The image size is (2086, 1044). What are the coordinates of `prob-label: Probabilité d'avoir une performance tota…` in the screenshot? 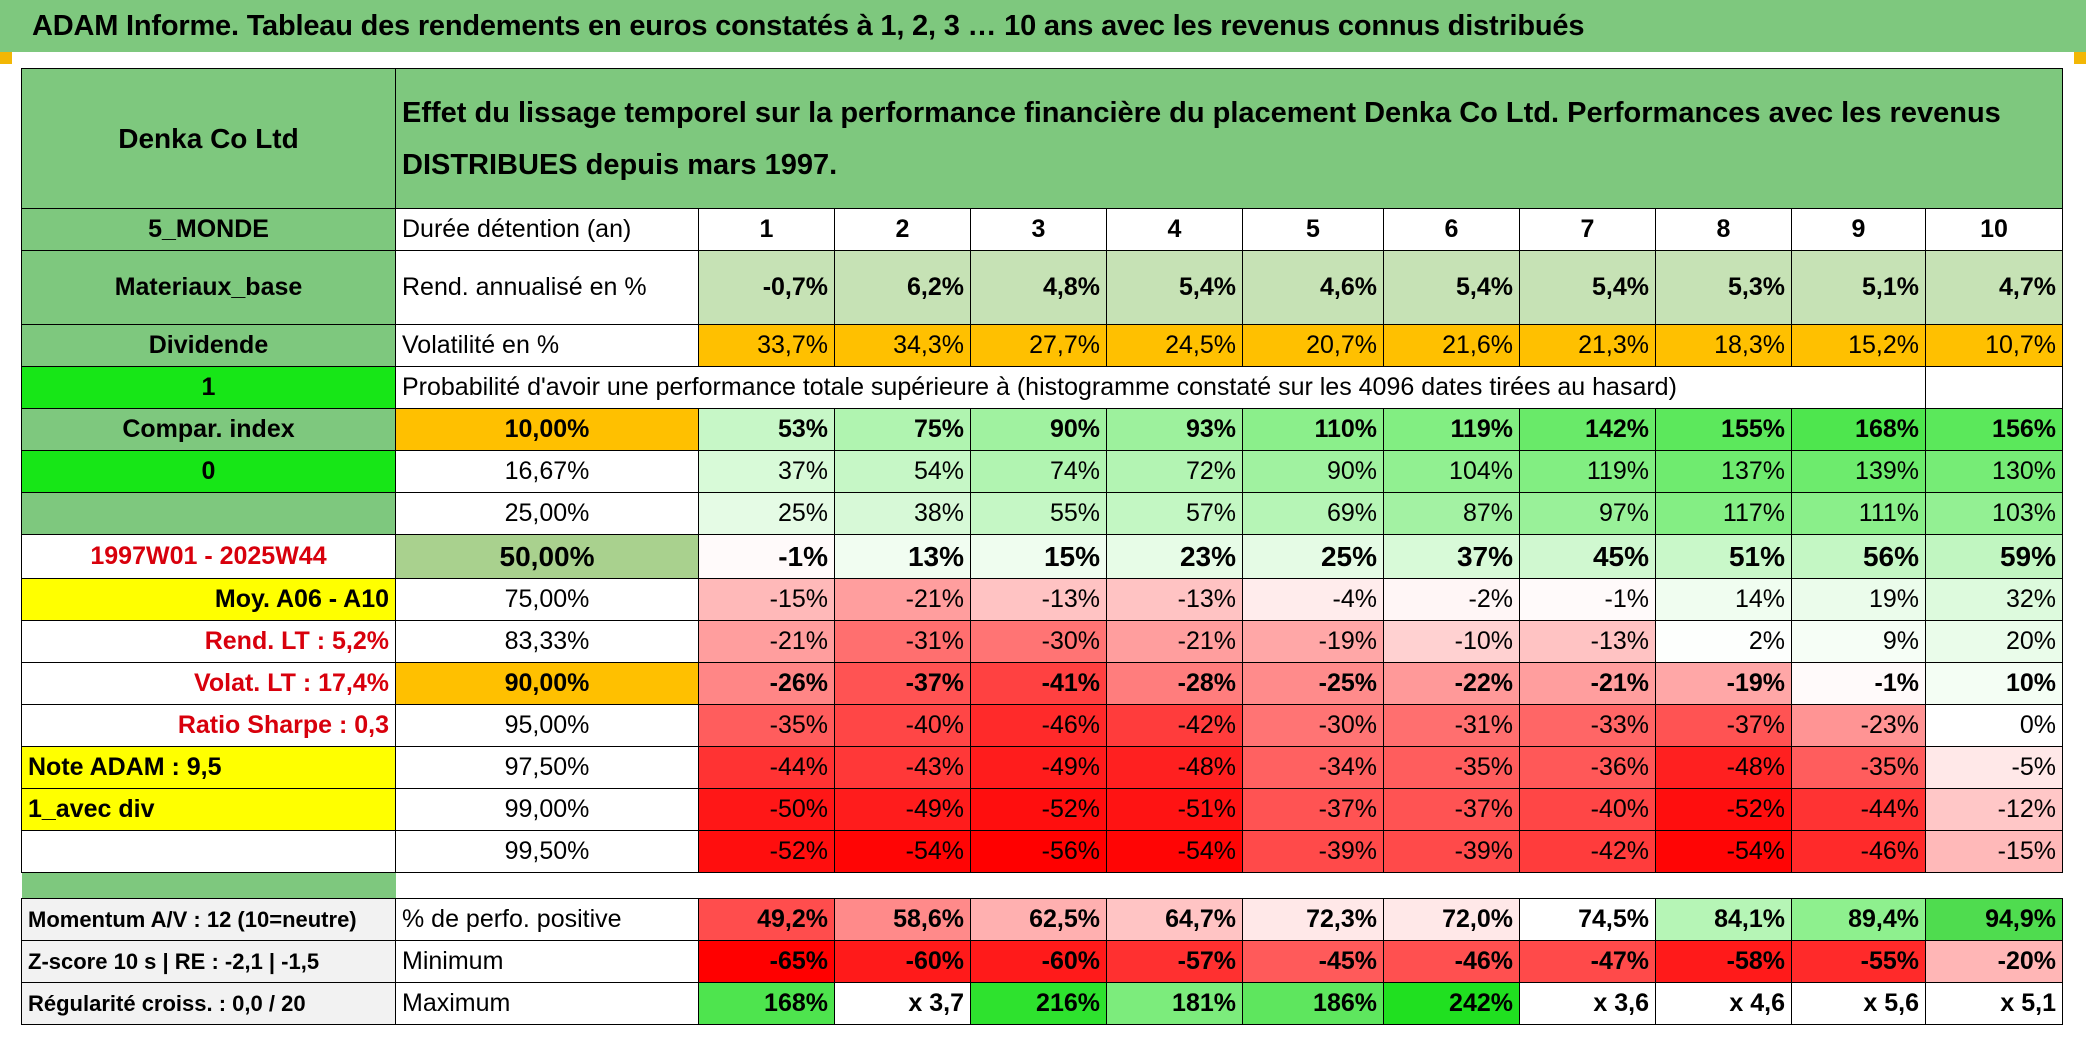 It's located at (1160, 387).